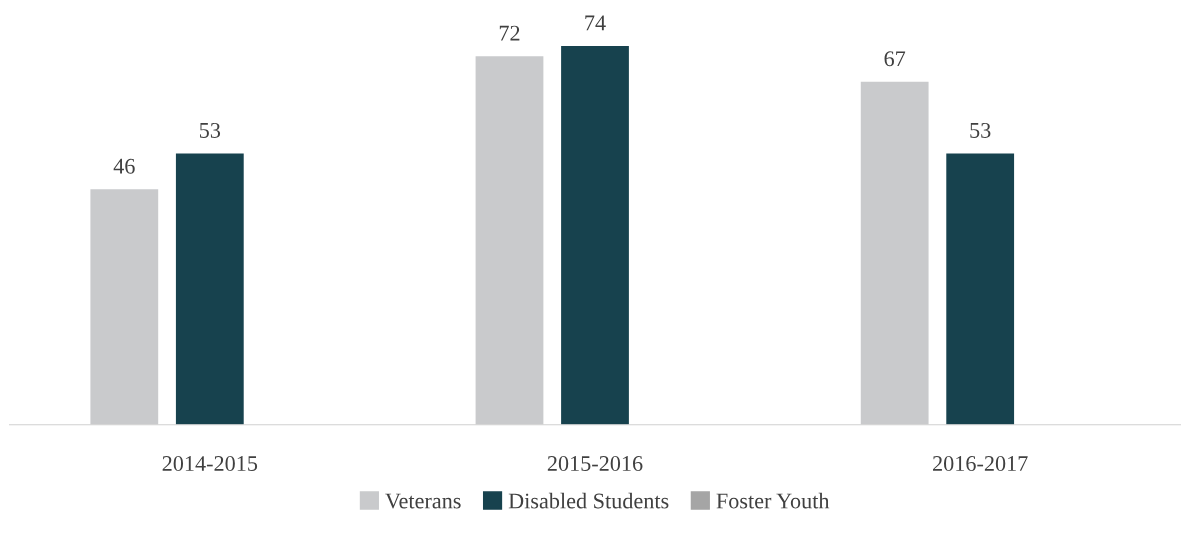 This screenshot has width=1190, height=533. Describe the element at coordinates (895, 59) in the screenshot. I see `data-label: 67` at that location.